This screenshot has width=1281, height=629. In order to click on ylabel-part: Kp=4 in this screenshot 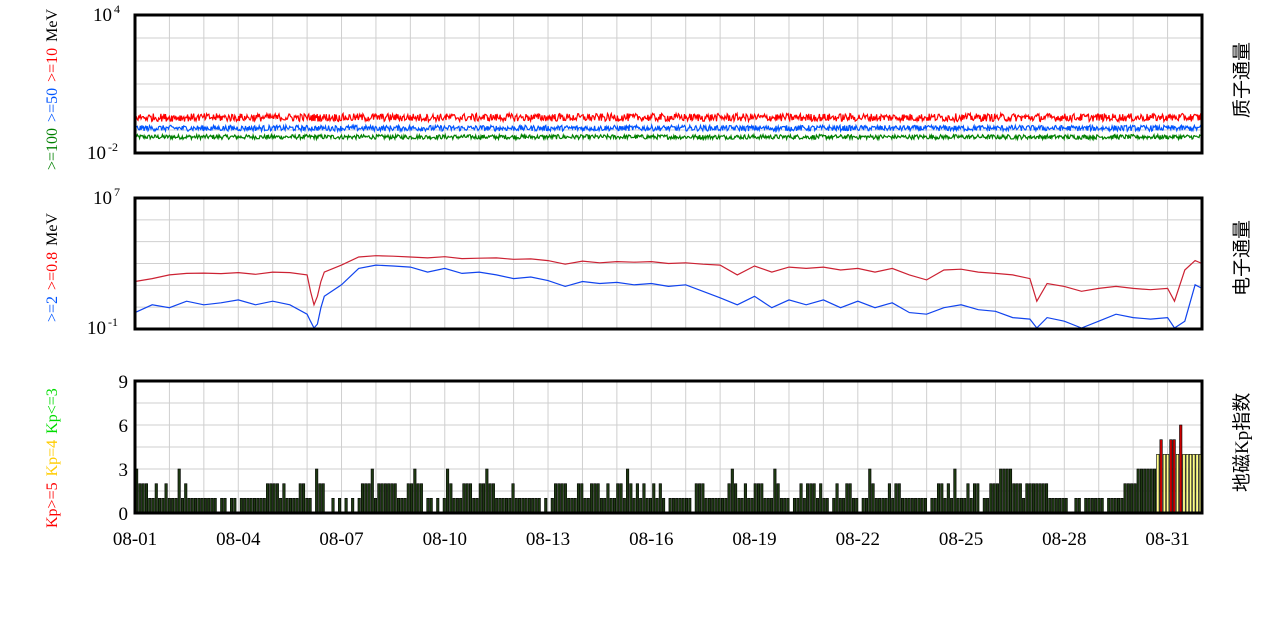, I will do `click(52, 458)`.